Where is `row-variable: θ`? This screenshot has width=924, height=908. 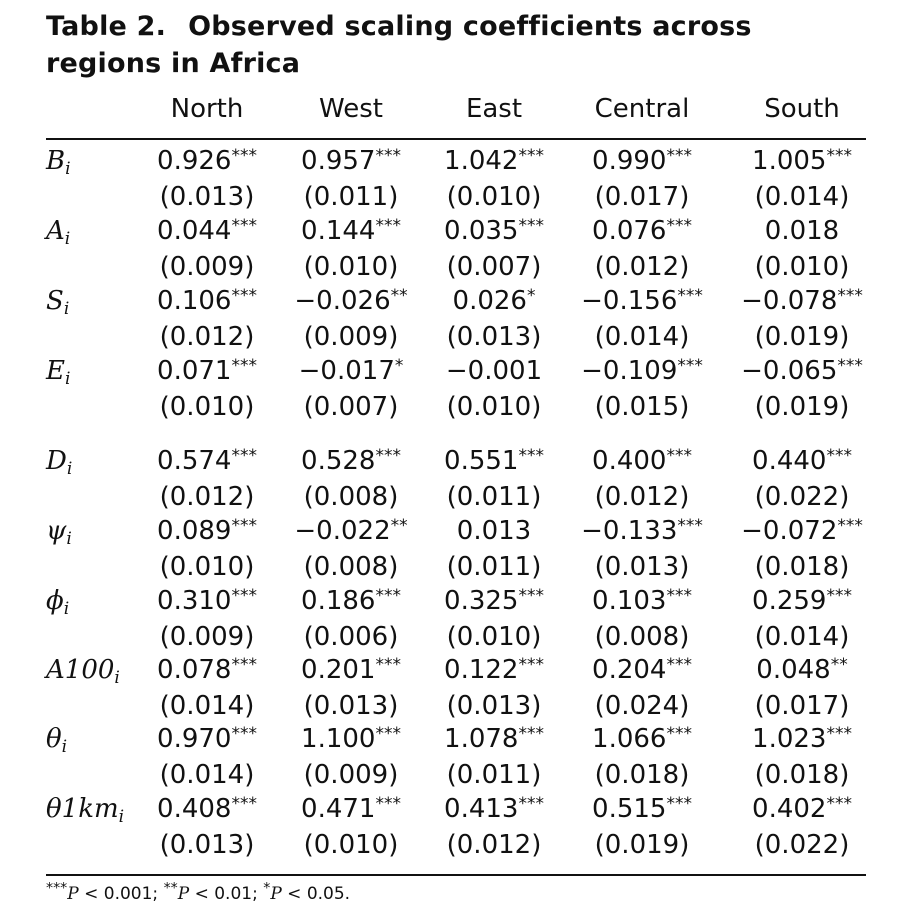
row-variable: θ is located at coordinates (54, 739).